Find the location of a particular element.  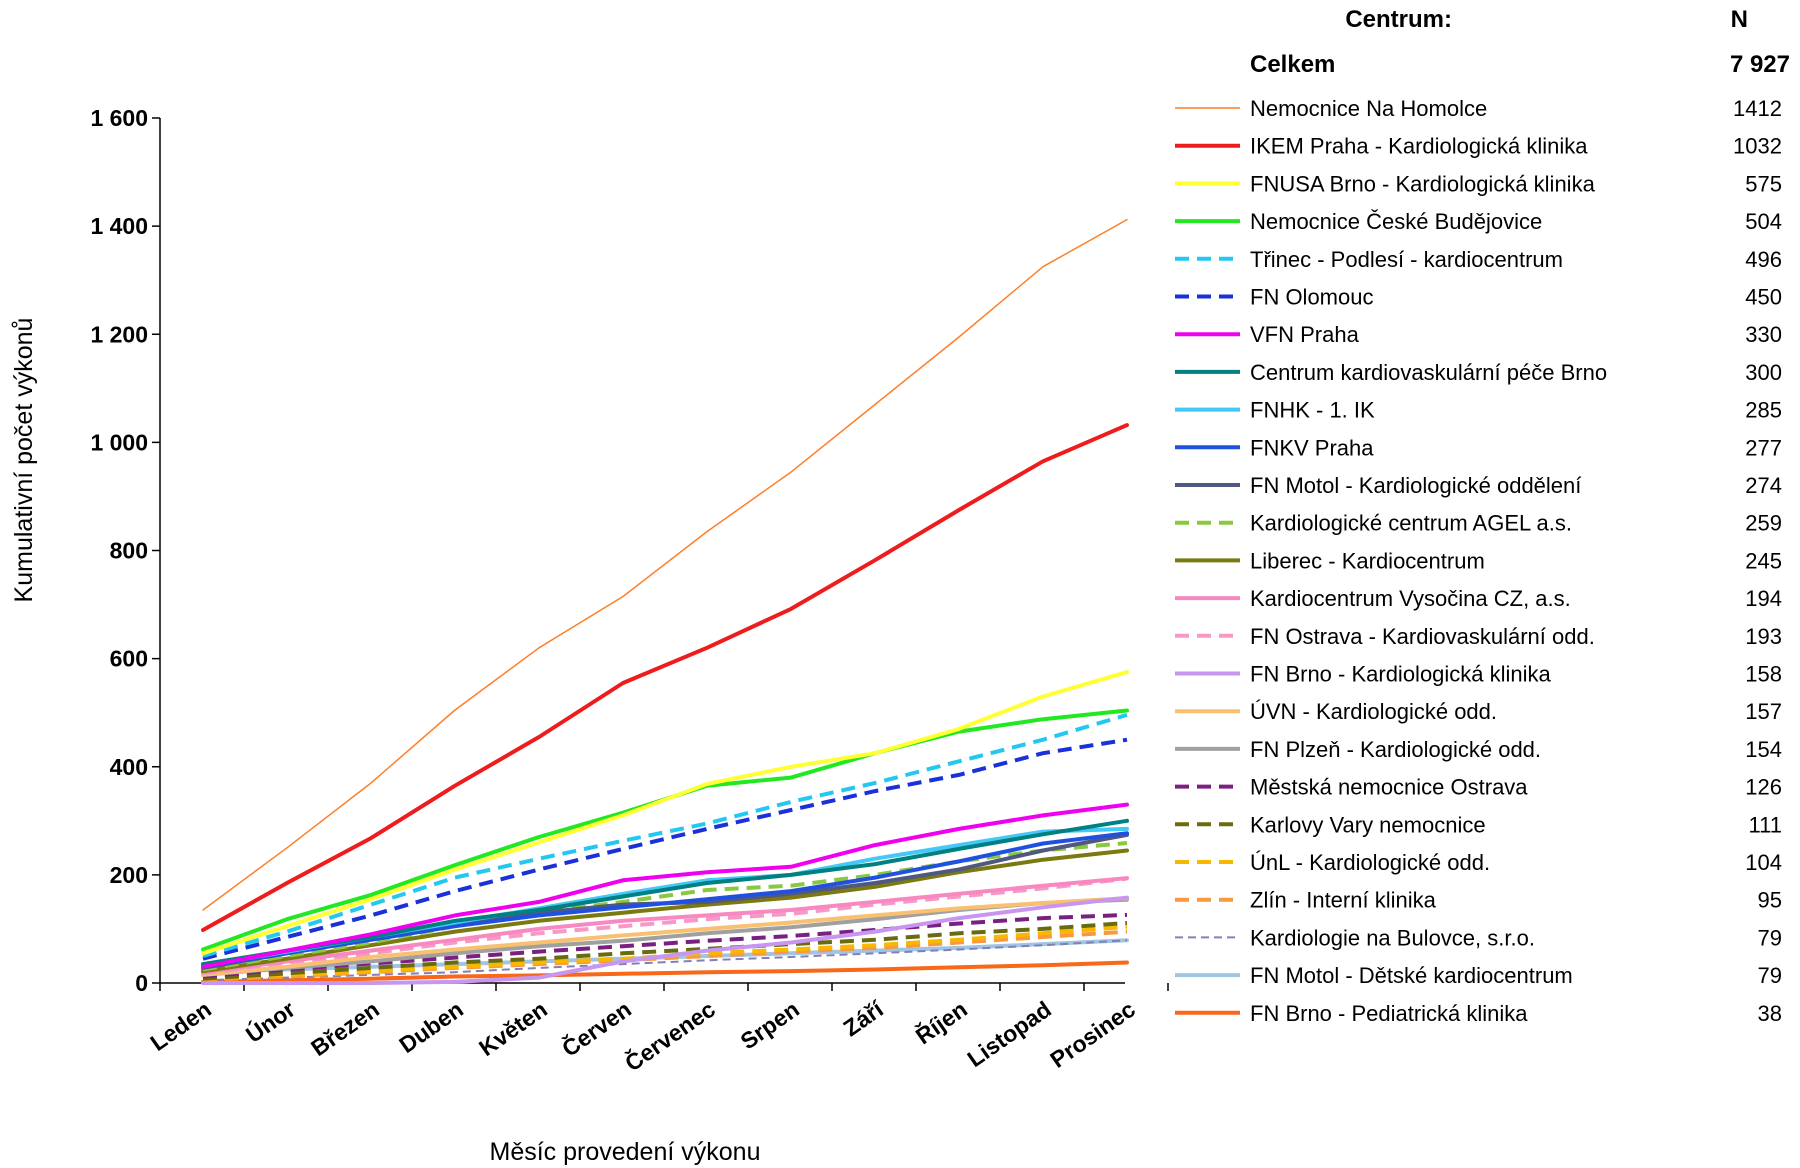

legend-count: 300 is located at coordinates (1763, 372).